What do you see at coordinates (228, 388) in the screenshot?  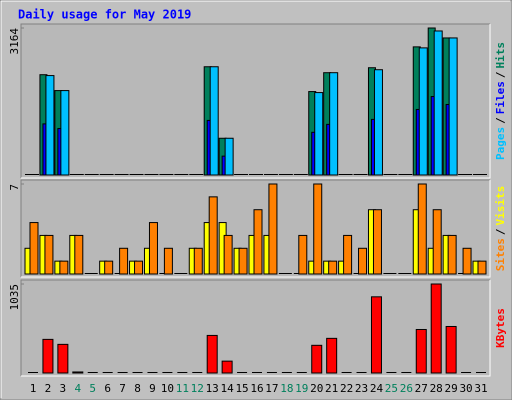 I see `x-tick-label: 14` at bounding box center [228, 388].